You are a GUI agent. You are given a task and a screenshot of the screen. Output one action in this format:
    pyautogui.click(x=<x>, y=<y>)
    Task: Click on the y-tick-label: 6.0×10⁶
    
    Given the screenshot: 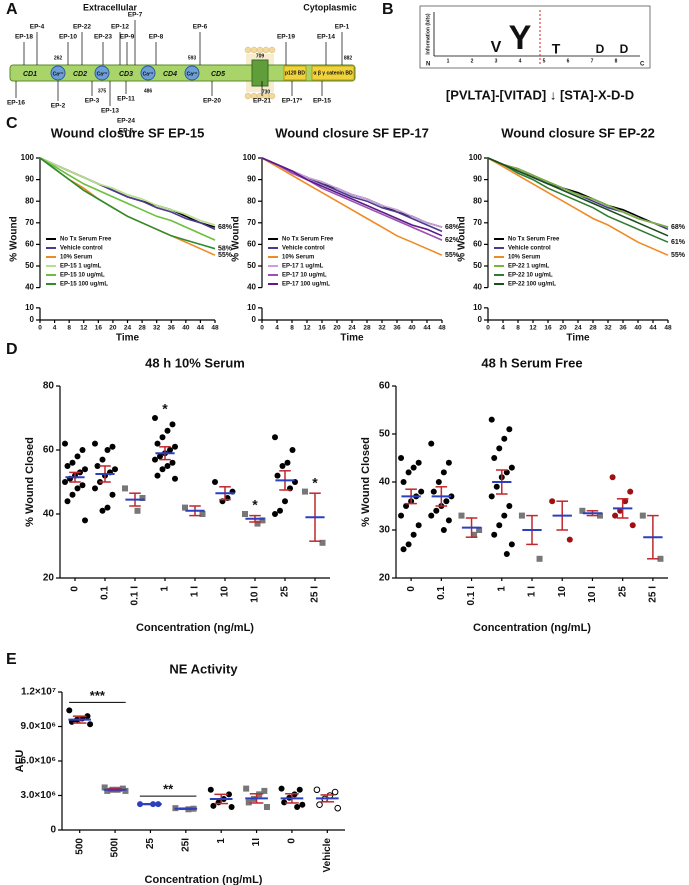 What is the action you would take?
    pyautogui.click(x=38, y=761)
    